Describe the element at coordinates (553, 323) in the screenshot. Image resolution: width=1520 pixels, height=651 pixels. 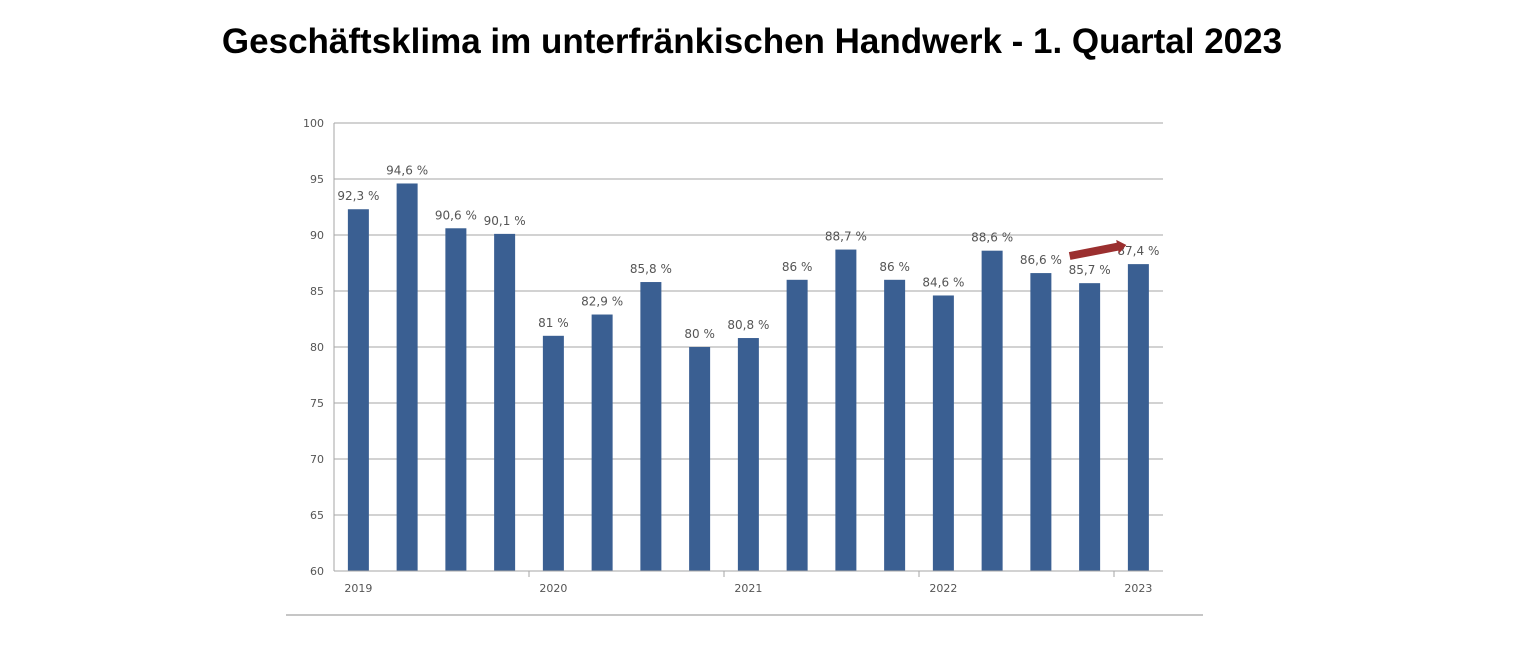
I see `data-label: 81 %` at that location.